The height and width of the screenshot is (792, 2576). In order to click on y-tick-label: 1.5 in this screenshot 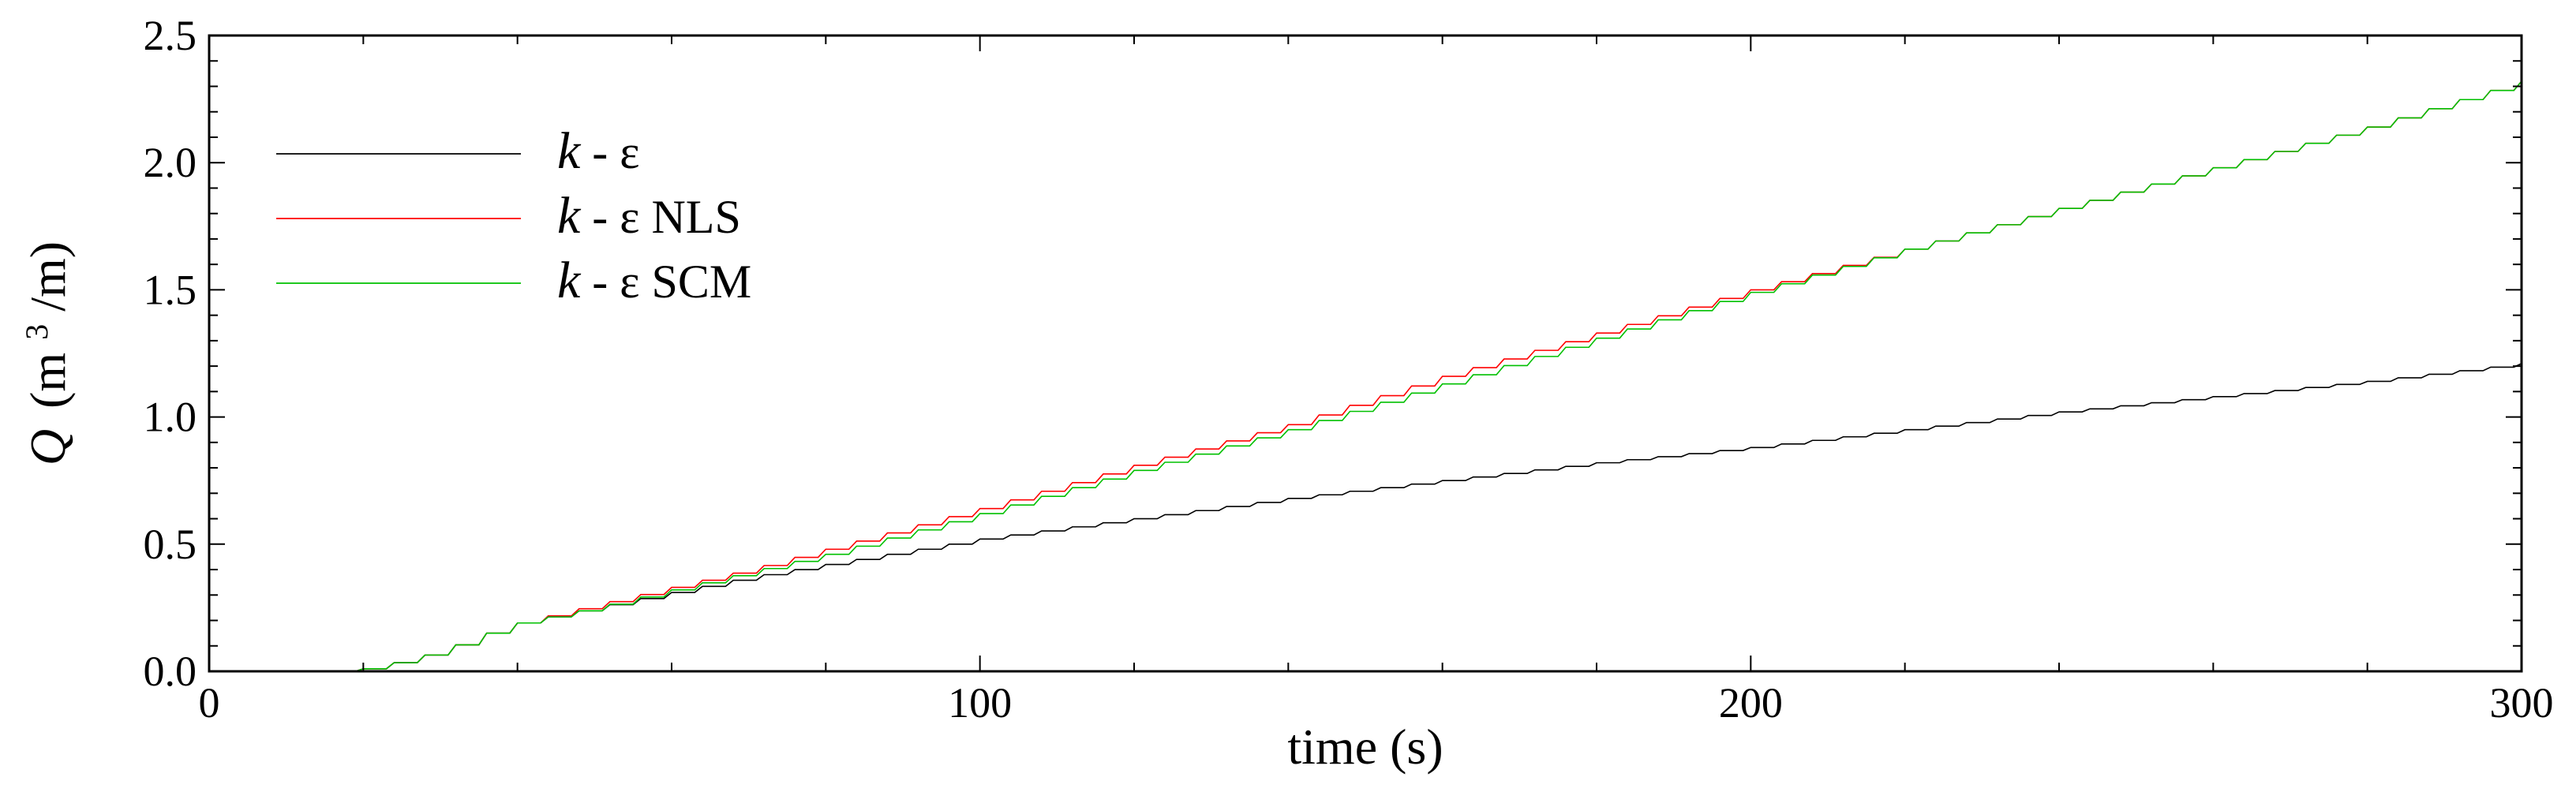, I will do `click(170, 289)`.